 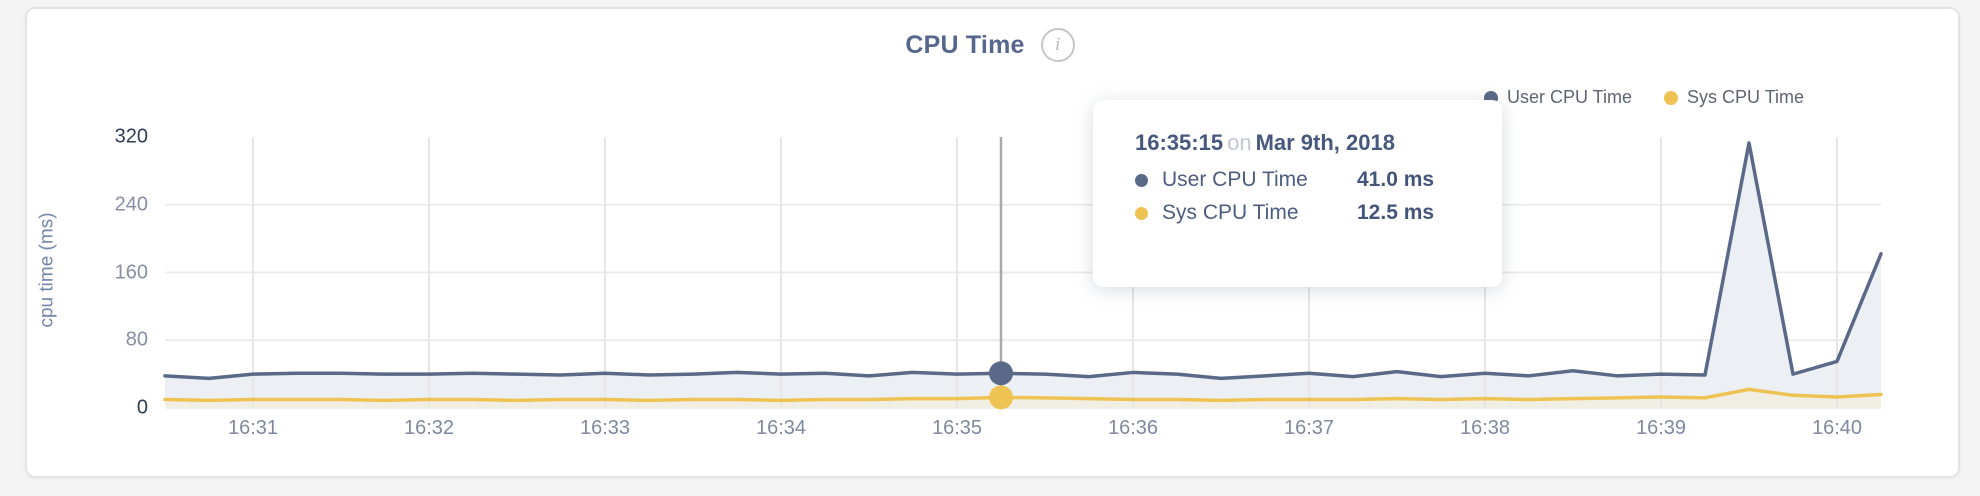 I want to click on legend-label: Sys CPU Time, so click(x=1746, y=97).